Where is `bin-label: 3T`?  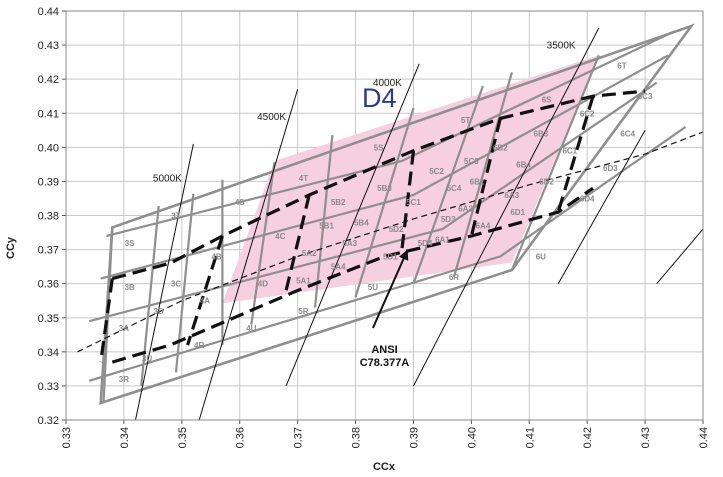
bin-label: 3T is located at coordinates (175, 216).